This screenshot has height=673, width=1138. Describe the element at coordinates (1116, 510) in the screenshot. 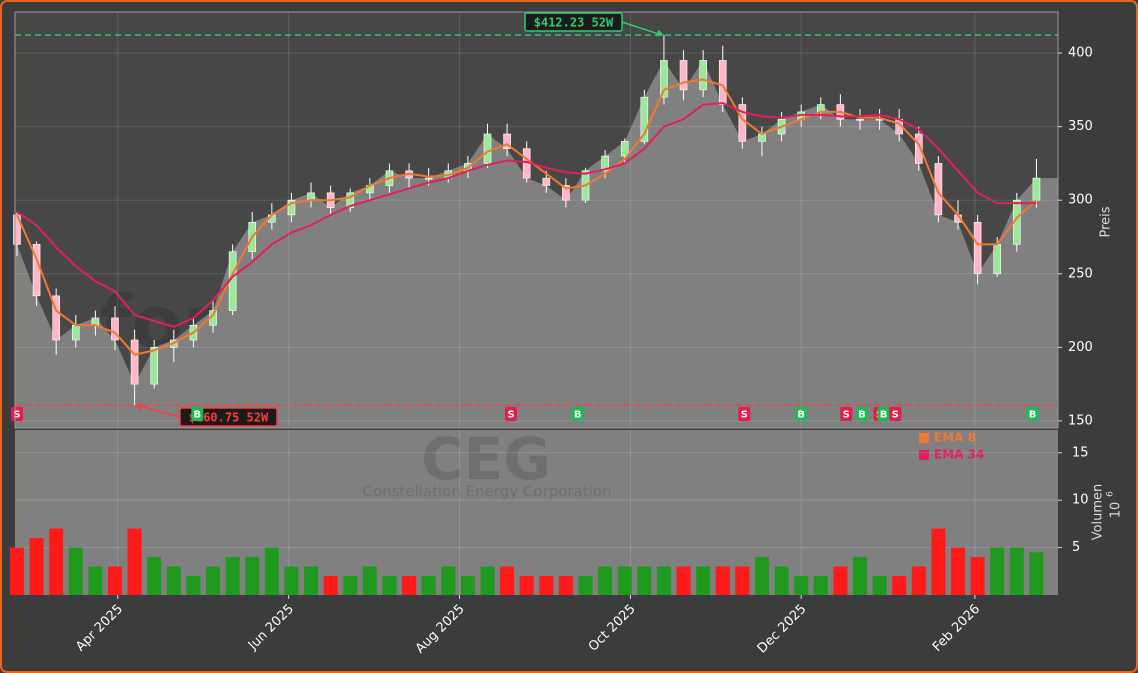

I see `y-axis-unit: 10` at that location.